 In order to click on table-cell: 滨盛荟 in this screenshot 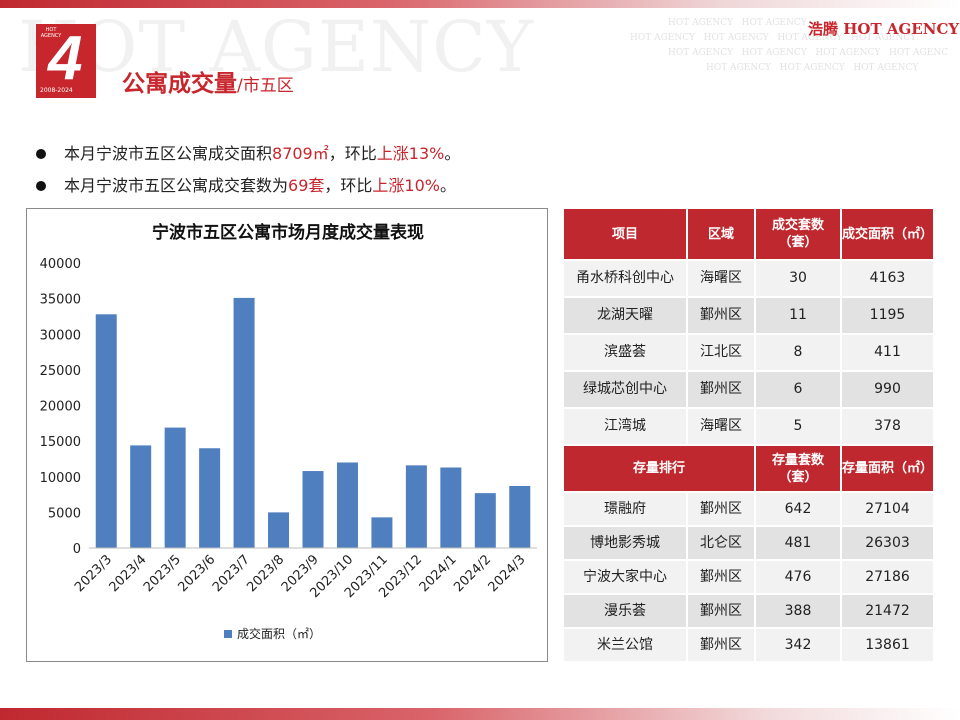, I will do `click(626, 353)`.